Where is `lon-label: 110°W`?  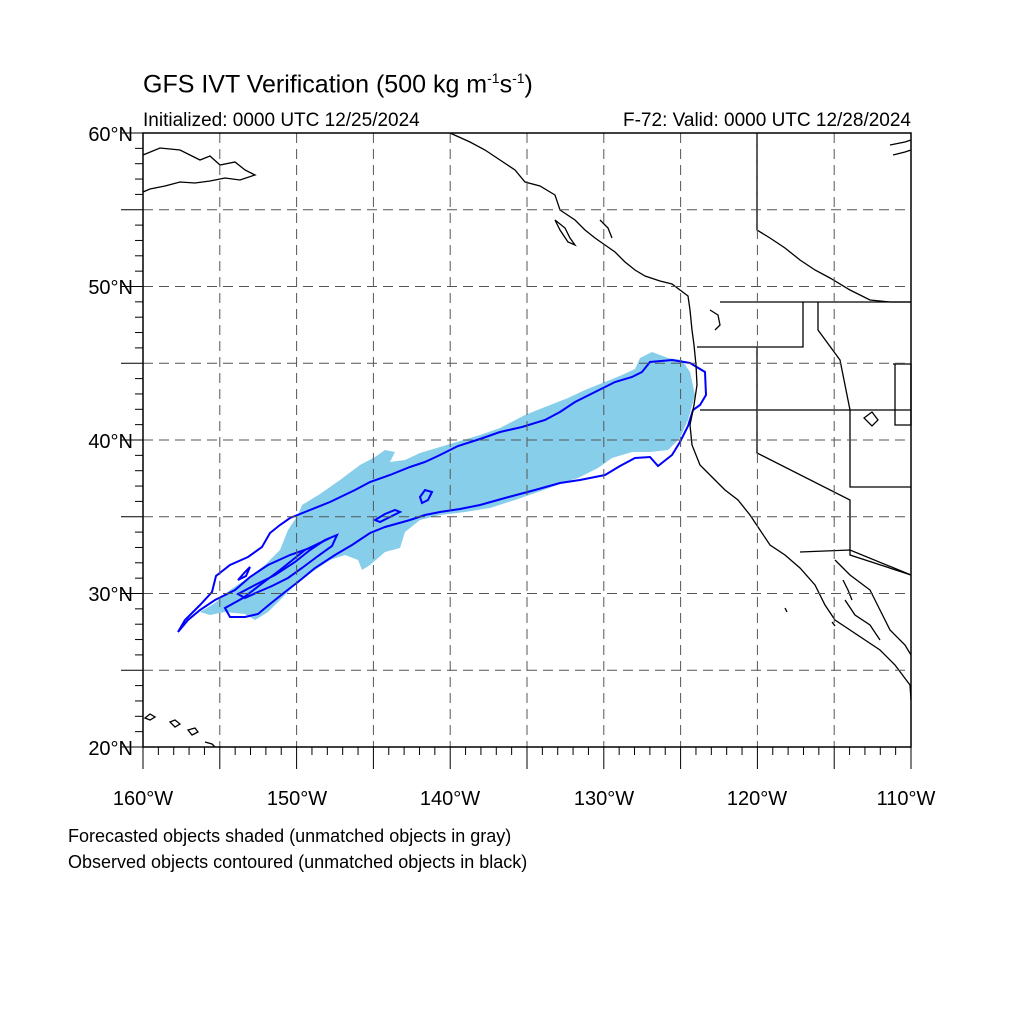 lon-label: 110°W is located at coordinates (906, 799).